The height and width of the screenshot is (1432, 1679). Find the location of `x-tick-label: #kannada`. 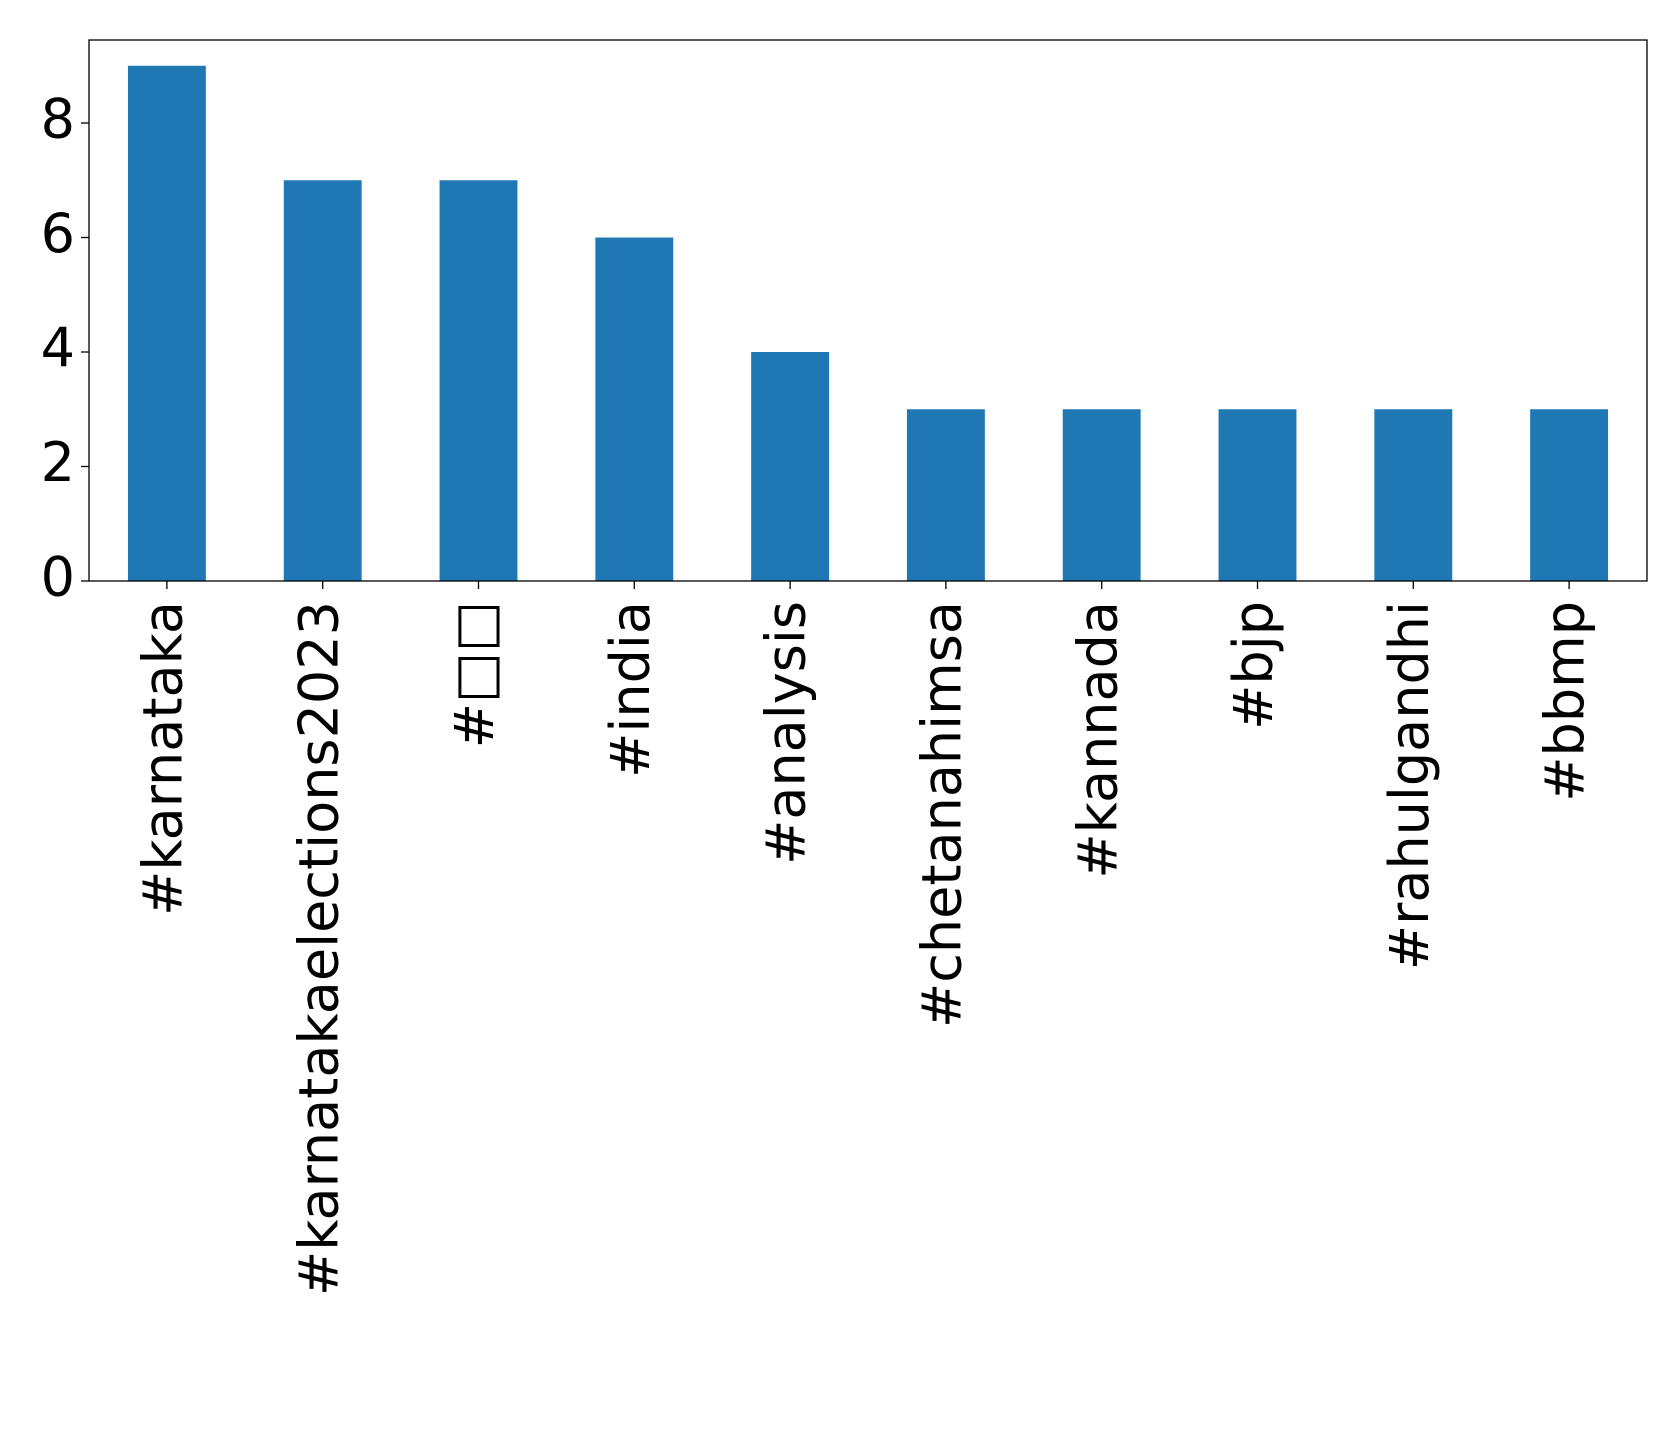

x-tick-label: #kannada is located at coordinates (1097, 740).